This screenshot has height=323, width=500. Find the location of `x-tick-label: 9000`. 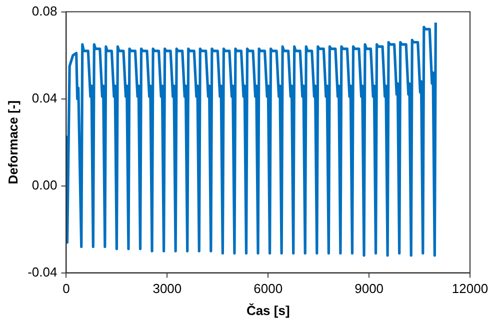

x-tick-label: 9000 is located at coordinates (369, 288).